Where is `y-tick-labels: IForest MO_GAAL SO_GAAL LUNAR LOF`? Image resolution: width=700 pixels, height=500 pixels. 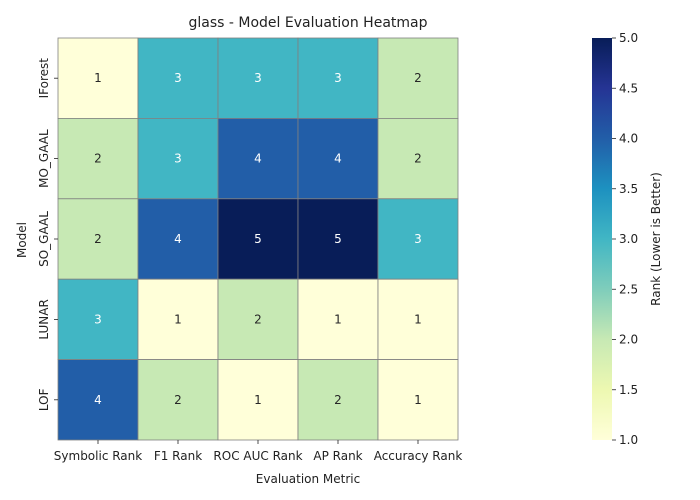
y-tick-labels: IForest MO_GAAL SO_GAAL LUNAR LOF is located at coordinates (47, 234).